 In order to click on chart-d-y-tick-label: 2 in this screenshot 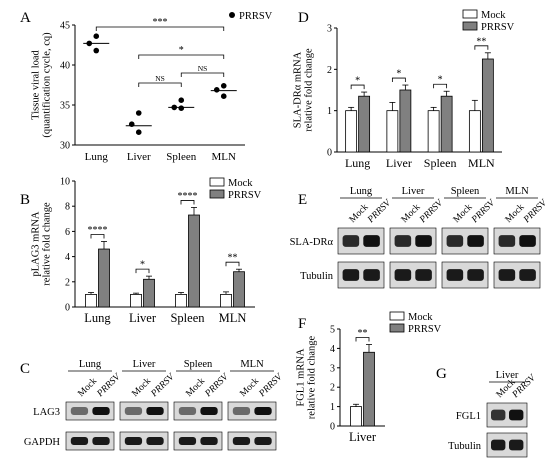, I will do `click(329, 70)`.